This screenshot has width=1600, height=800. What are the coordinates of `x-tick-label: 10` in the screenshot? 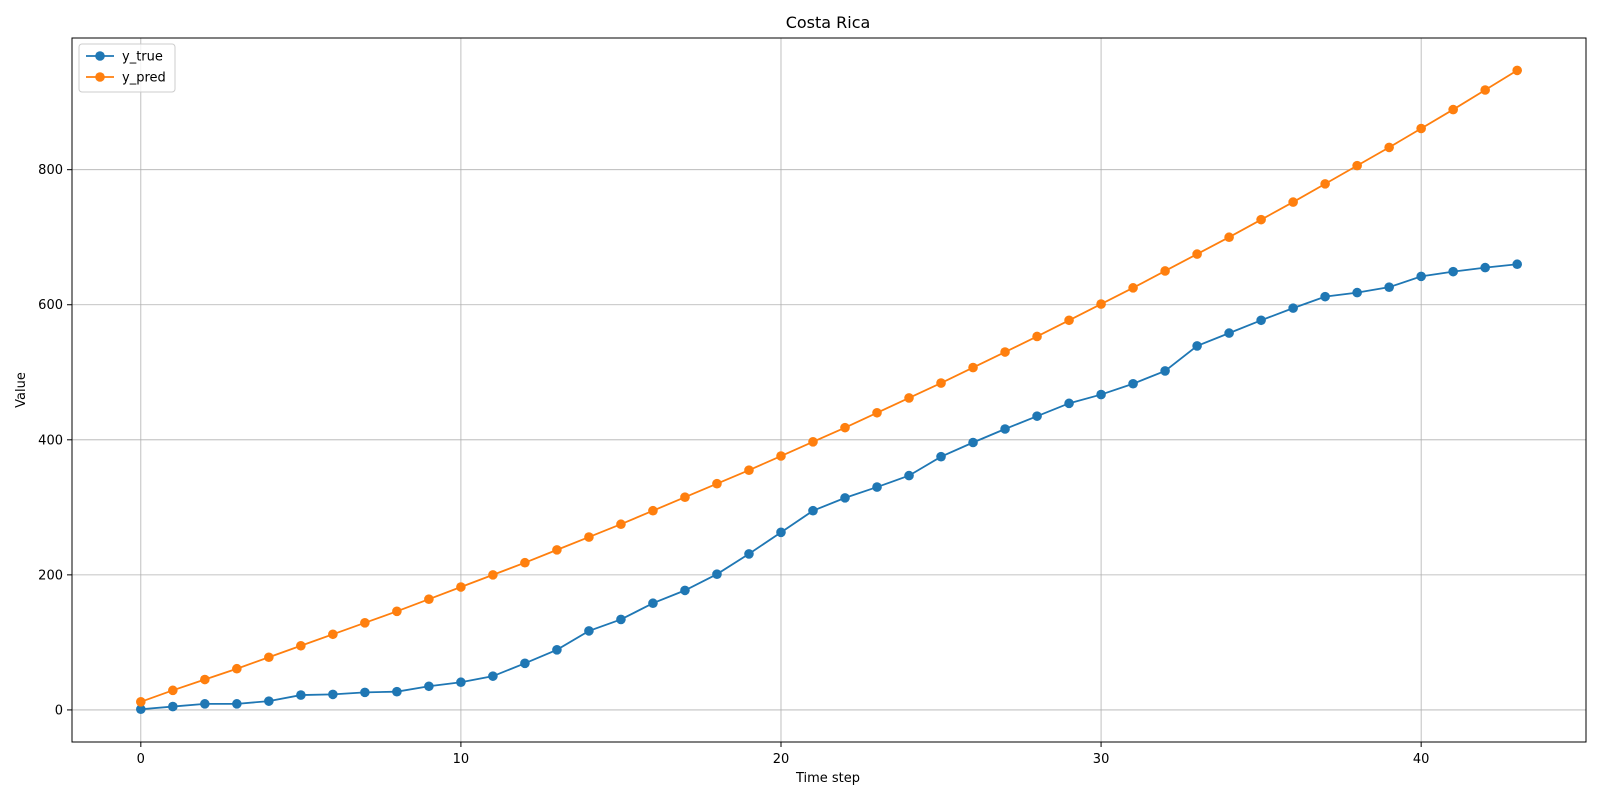 It's located at (461, 759).